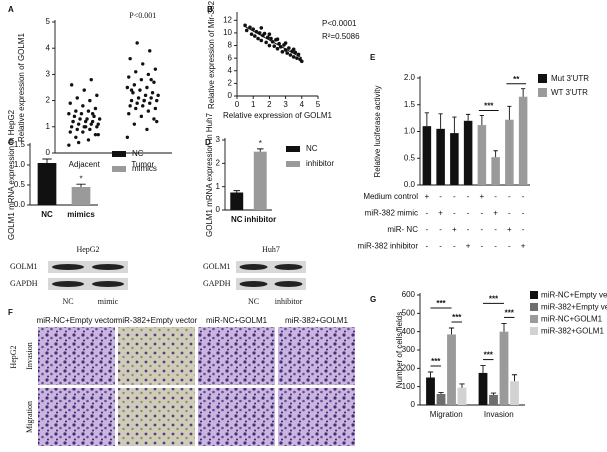  What do you see at coordinates (237, 104) in the screenshot?
I see `x-tick-label: 0` at bounding box center [237, 104].